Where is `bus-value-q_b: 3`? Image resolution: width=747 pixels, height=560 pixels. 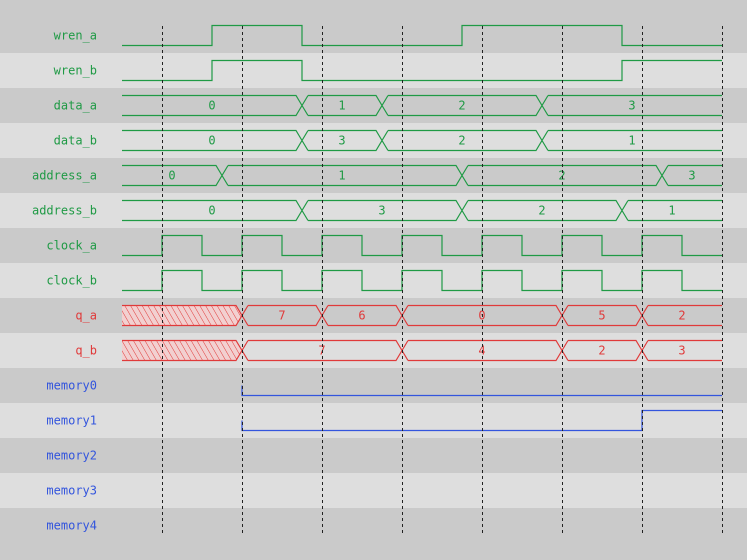
bus-value-q_b: 3 is located at coordinates (681, 351).